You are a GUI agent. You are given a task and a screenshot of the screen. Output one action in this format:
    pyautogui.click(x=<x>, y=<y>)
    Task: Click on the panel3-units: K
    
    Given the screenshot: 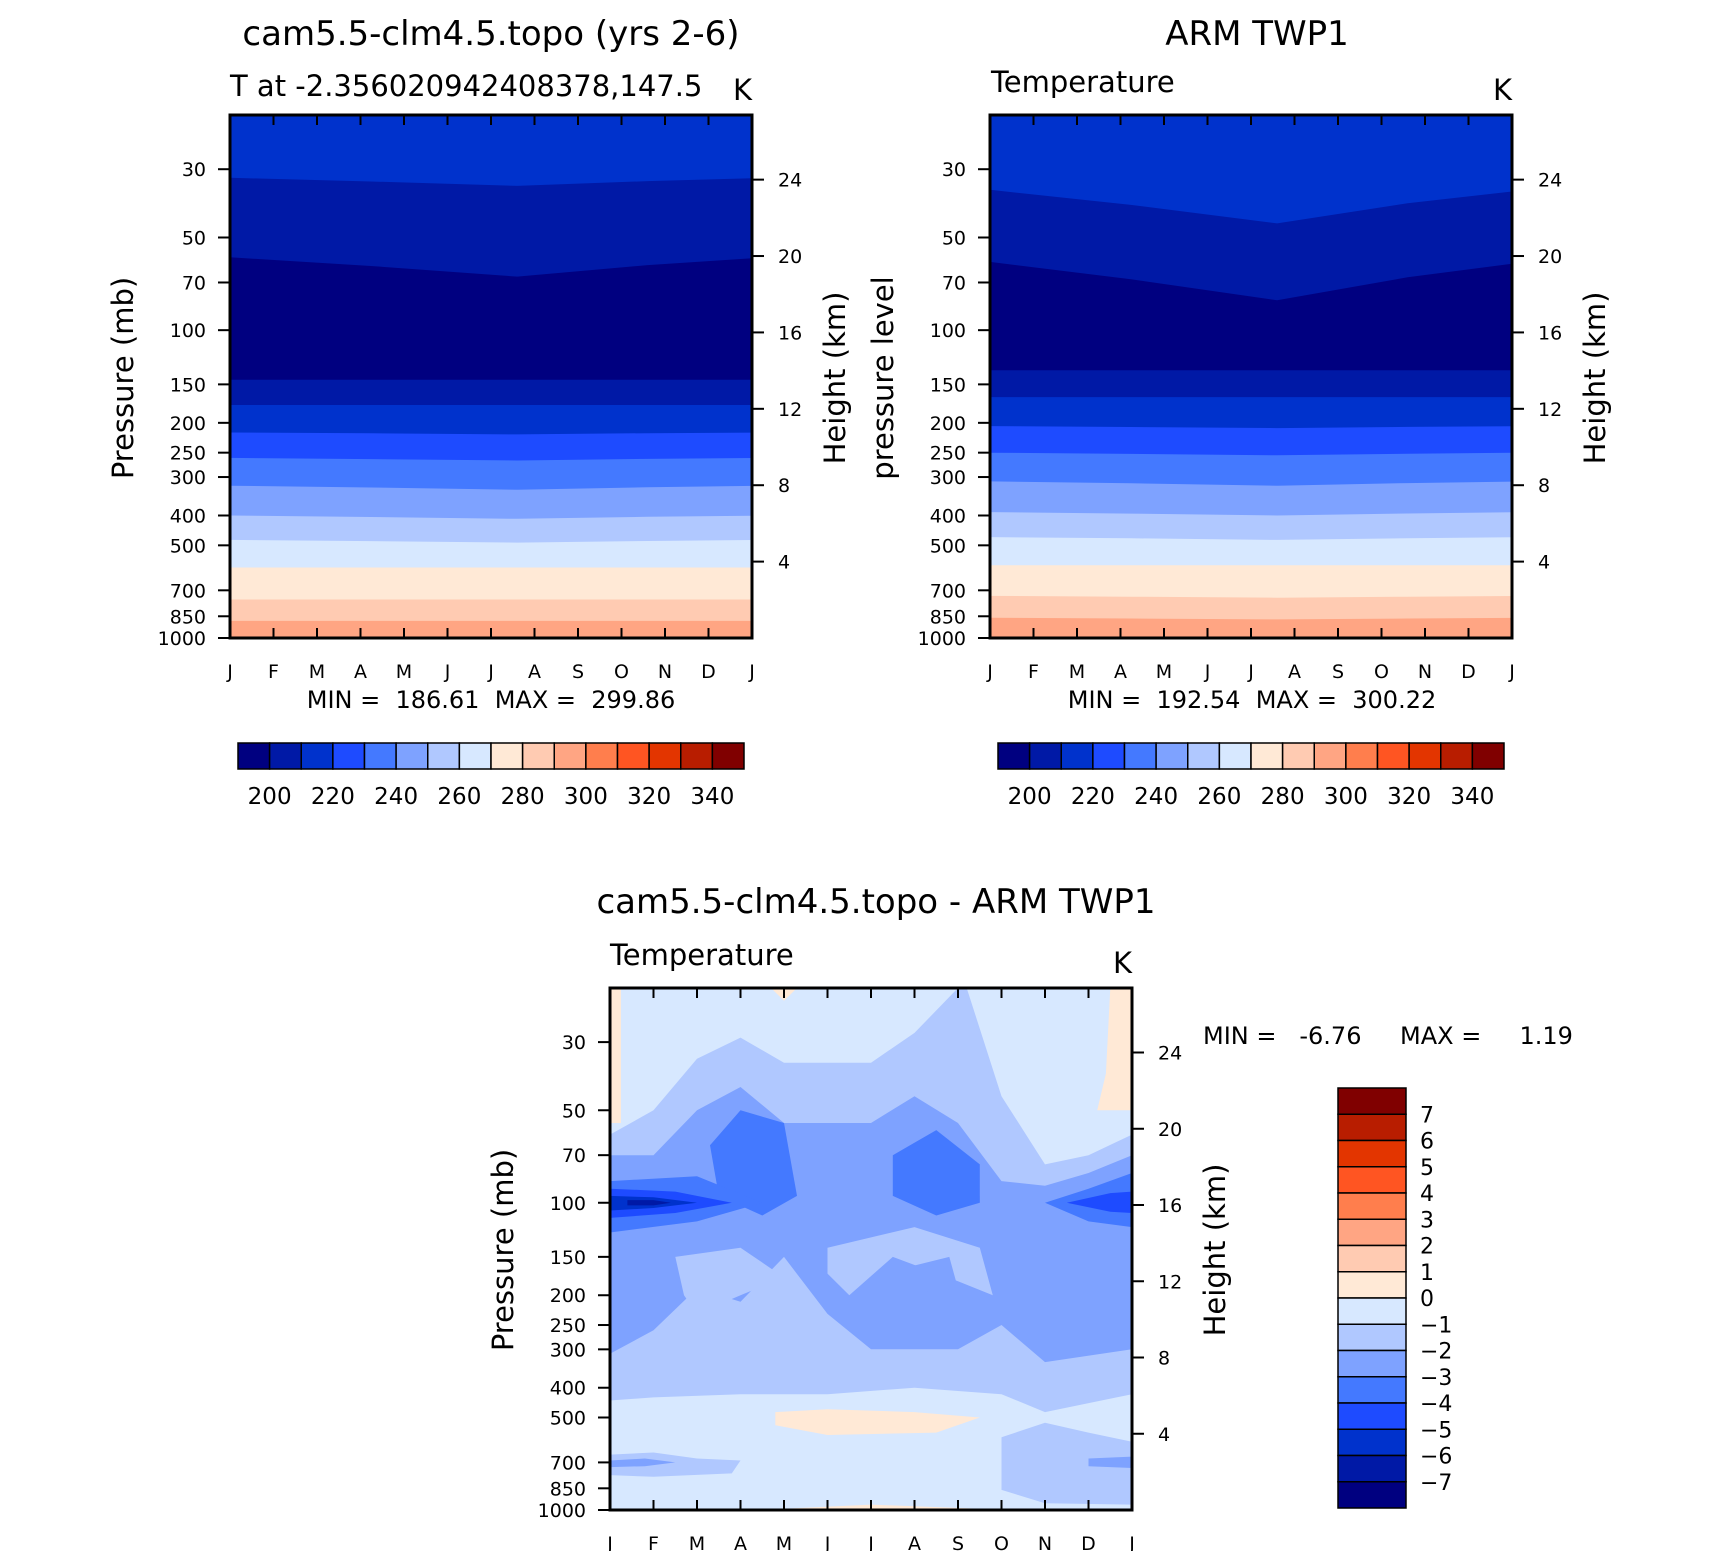 What is the action you would take?
    pyautogui.click(x=1123, y=963)
    